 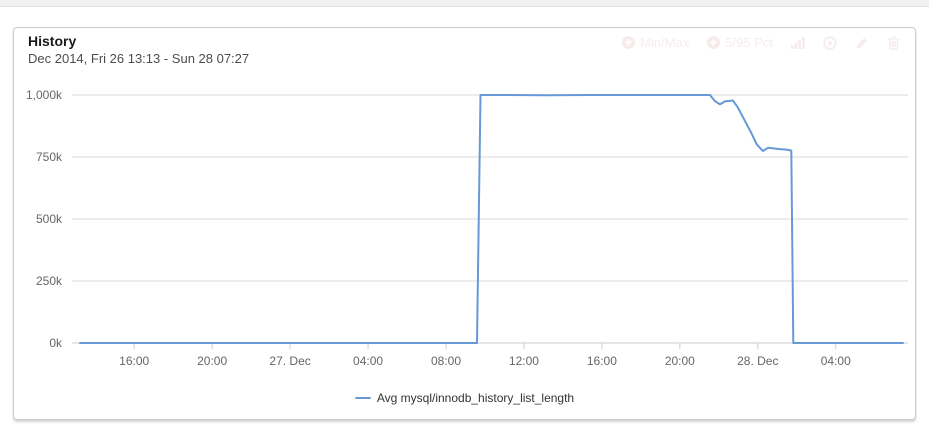 I want to click on legend-label: Avg mysql/innodb_history_list_length, so click(x=475, y=398).